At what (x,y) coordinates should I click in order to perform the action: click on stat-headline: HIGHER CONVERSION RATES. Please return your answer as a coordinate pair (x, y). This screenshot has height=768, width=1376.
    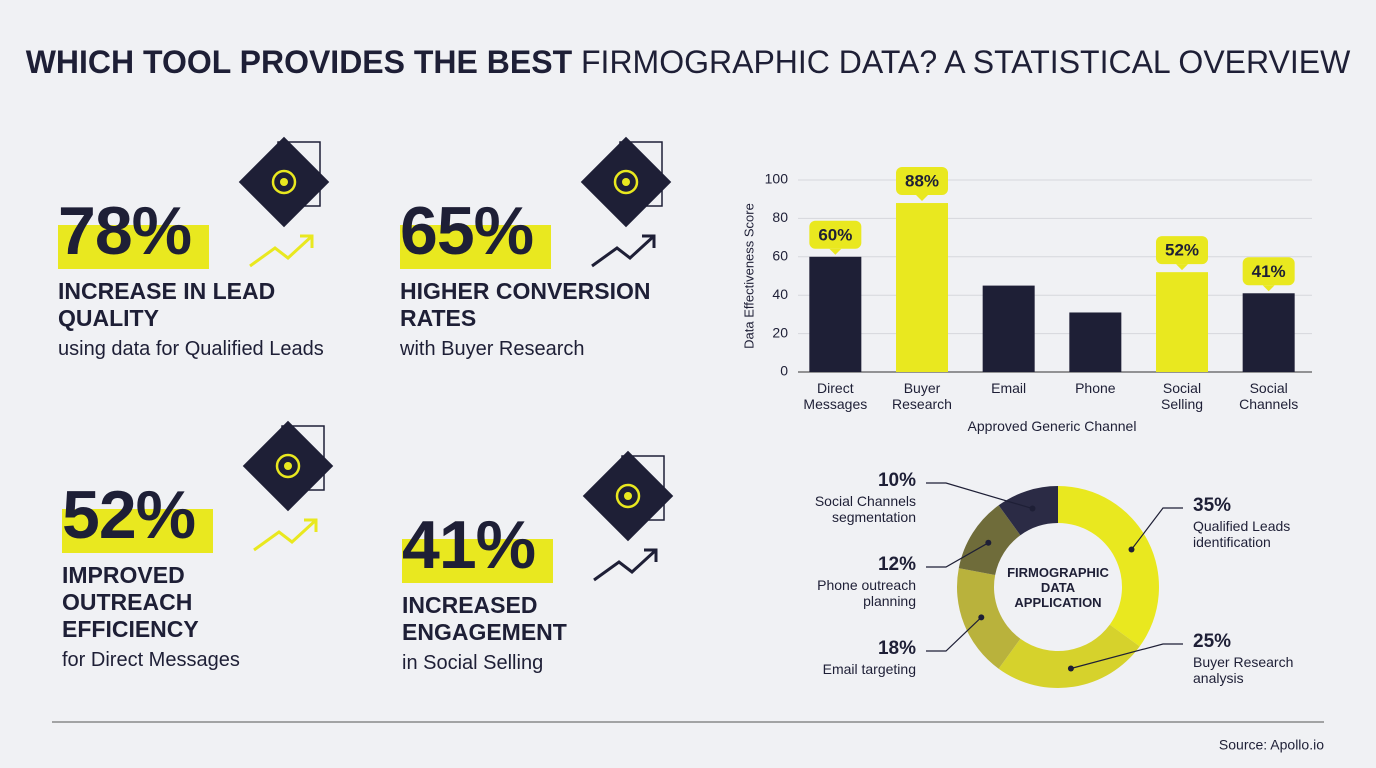
    Looking at the image, I should click on (525, 304).